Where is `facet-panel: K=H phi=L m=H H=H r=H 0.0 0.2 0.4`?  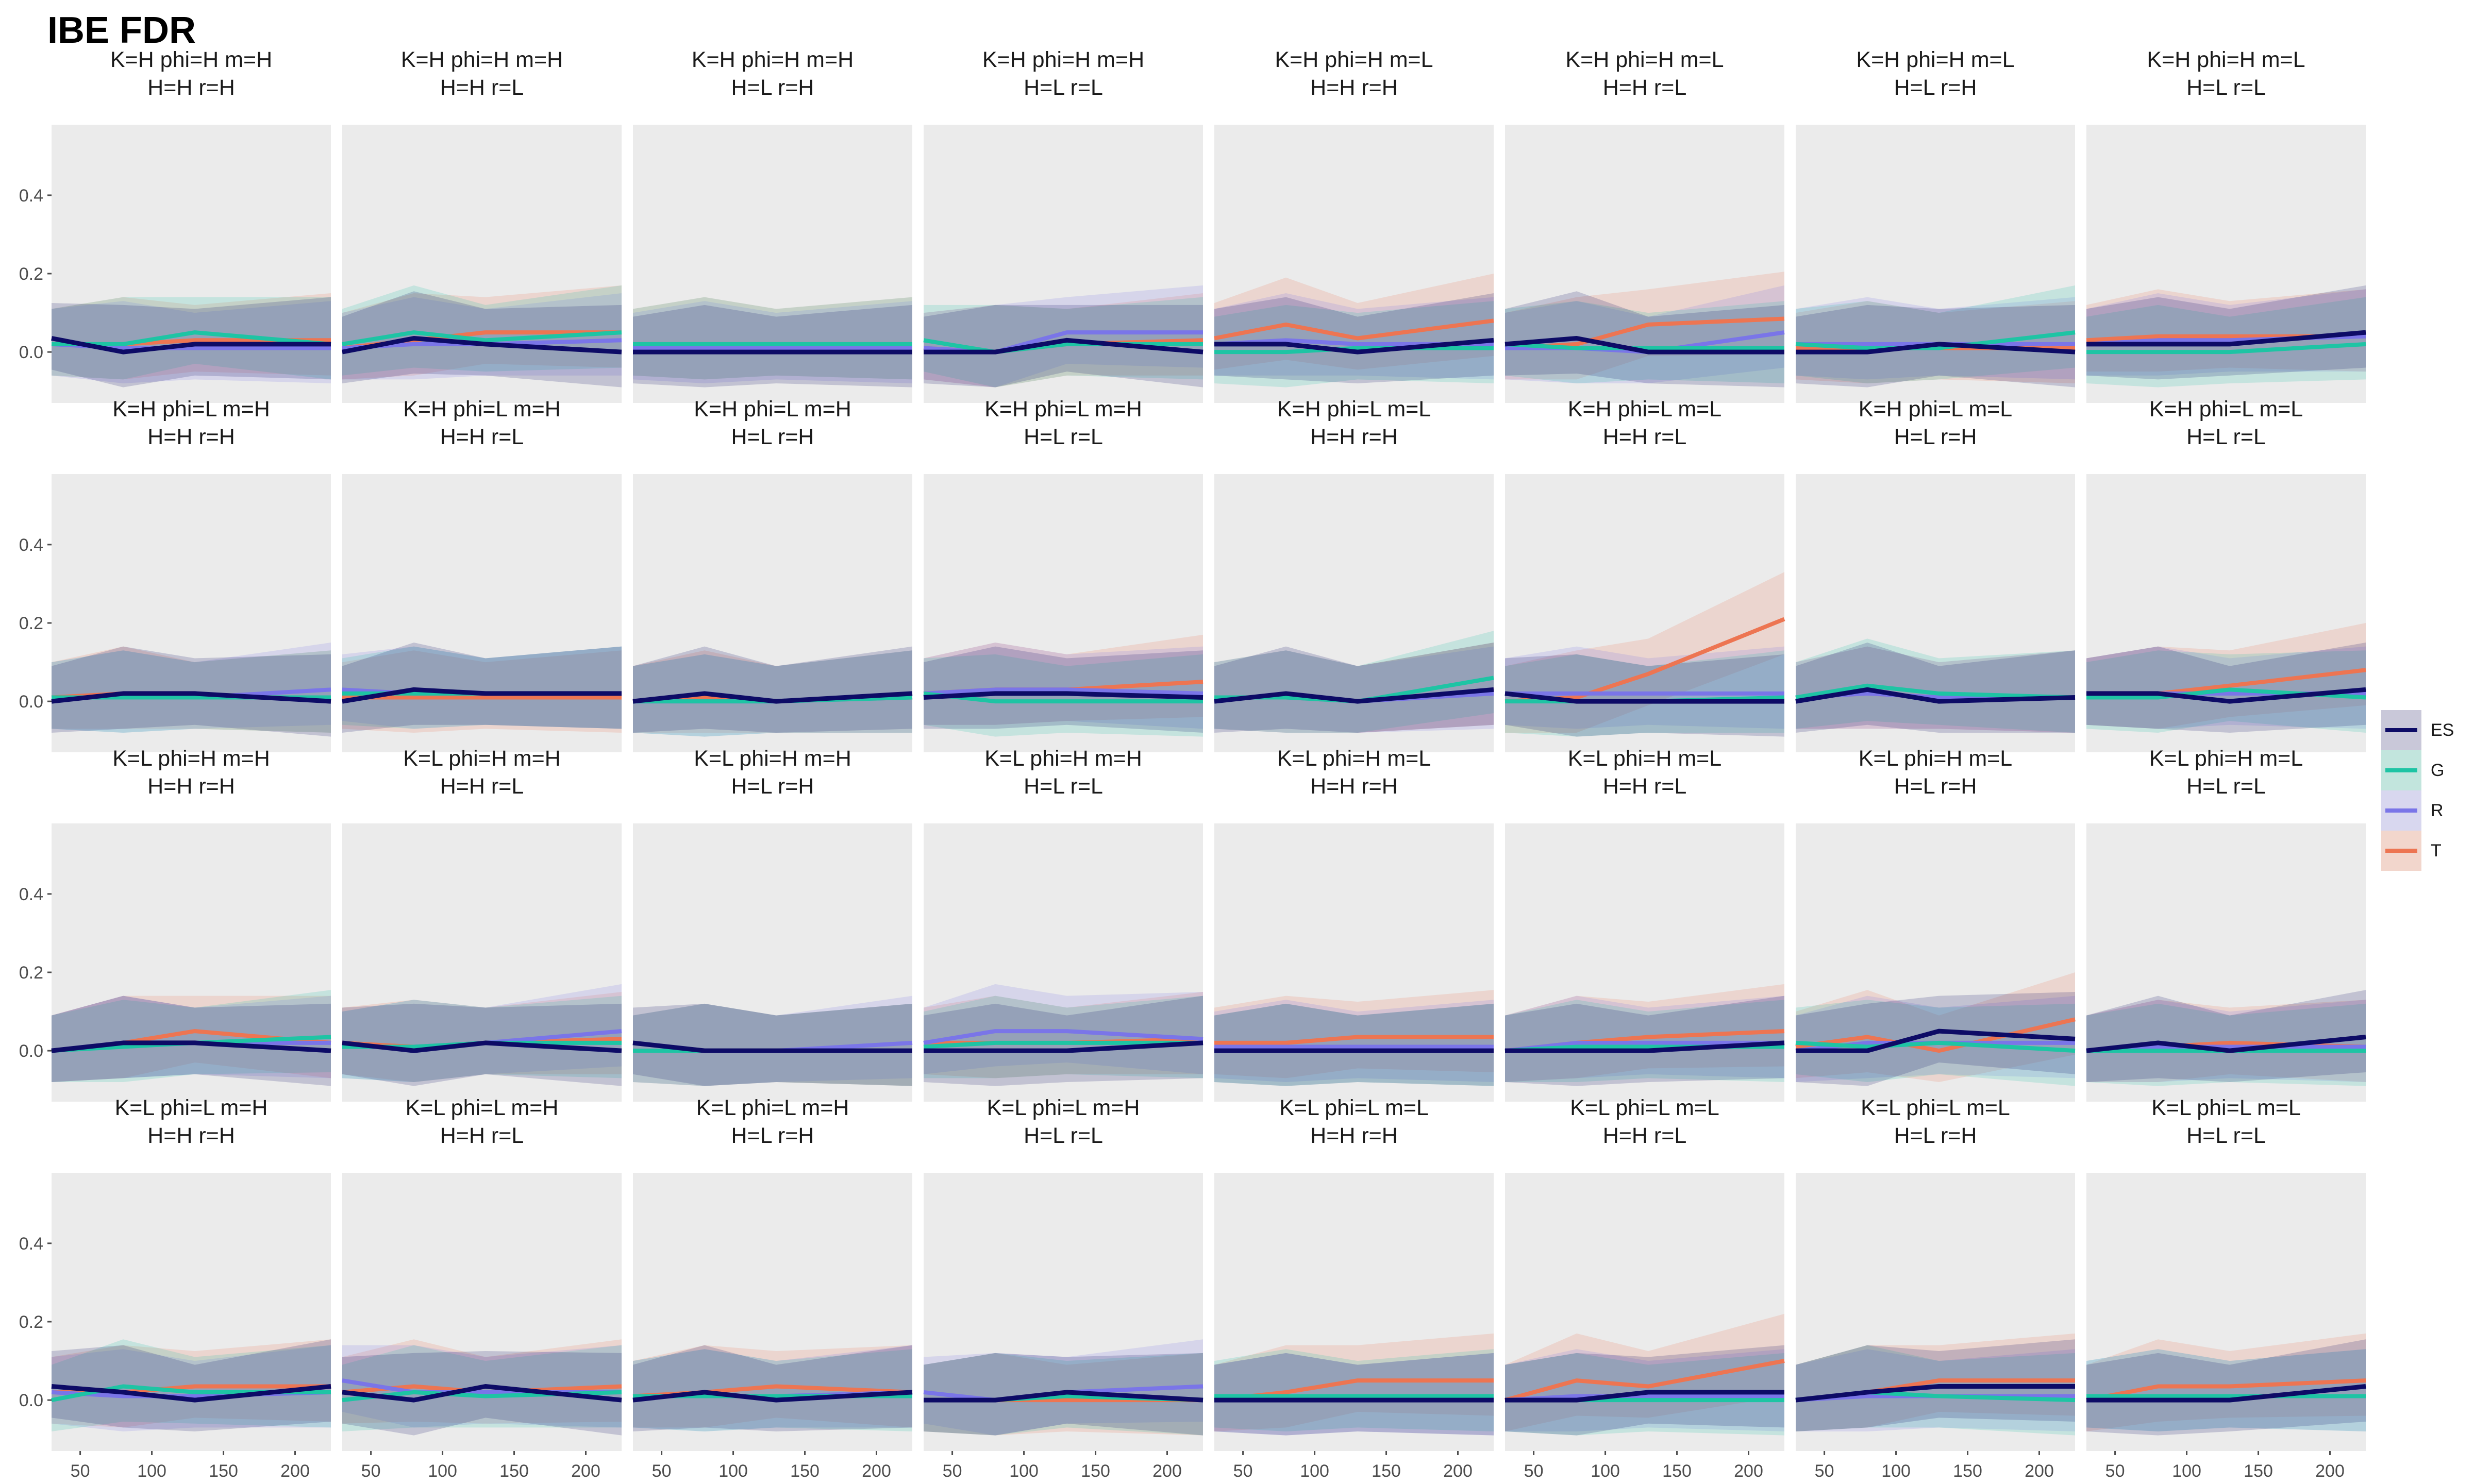 facet-panel: K=H phi=L m=H H=H r=H 0.0 0.2 0.4 is located at coordinates (175, 574).